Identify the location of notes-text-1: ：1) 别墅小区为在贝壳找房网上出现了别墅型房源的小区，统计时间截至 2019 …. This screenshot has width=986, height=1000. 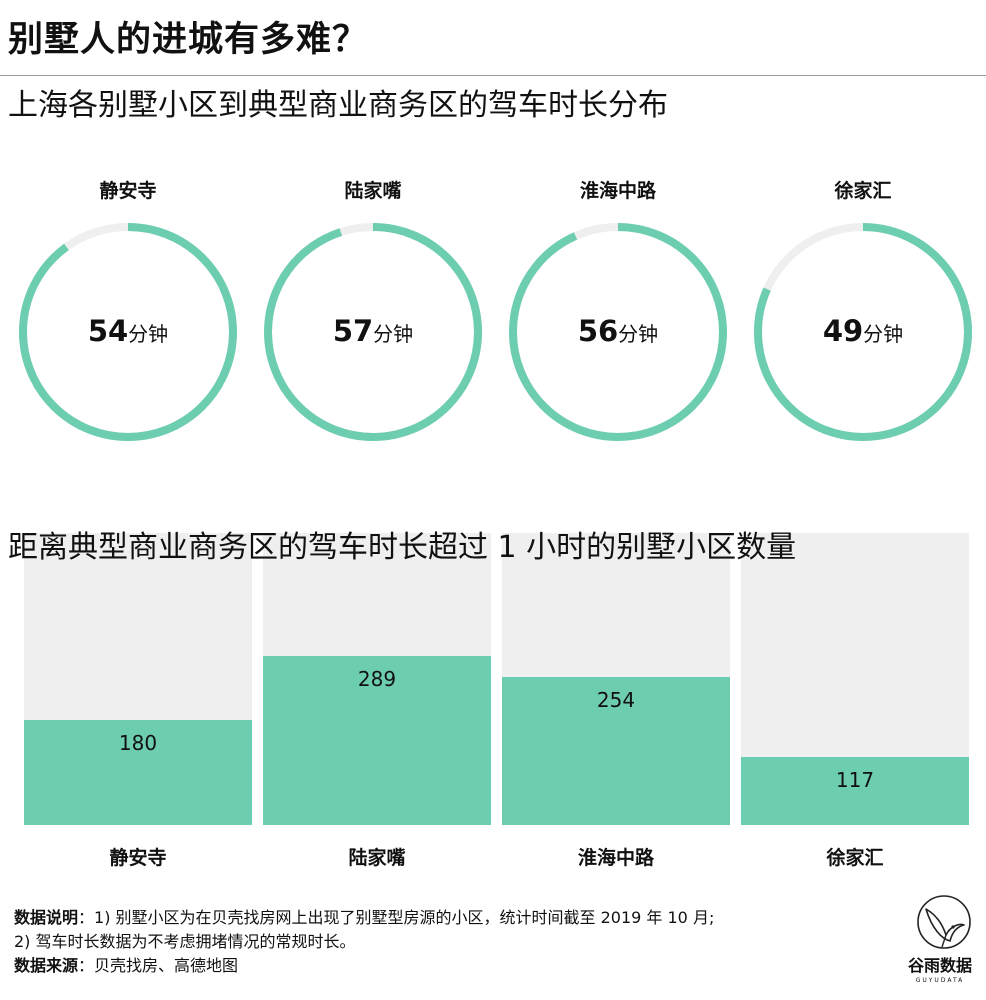
(396, 917).